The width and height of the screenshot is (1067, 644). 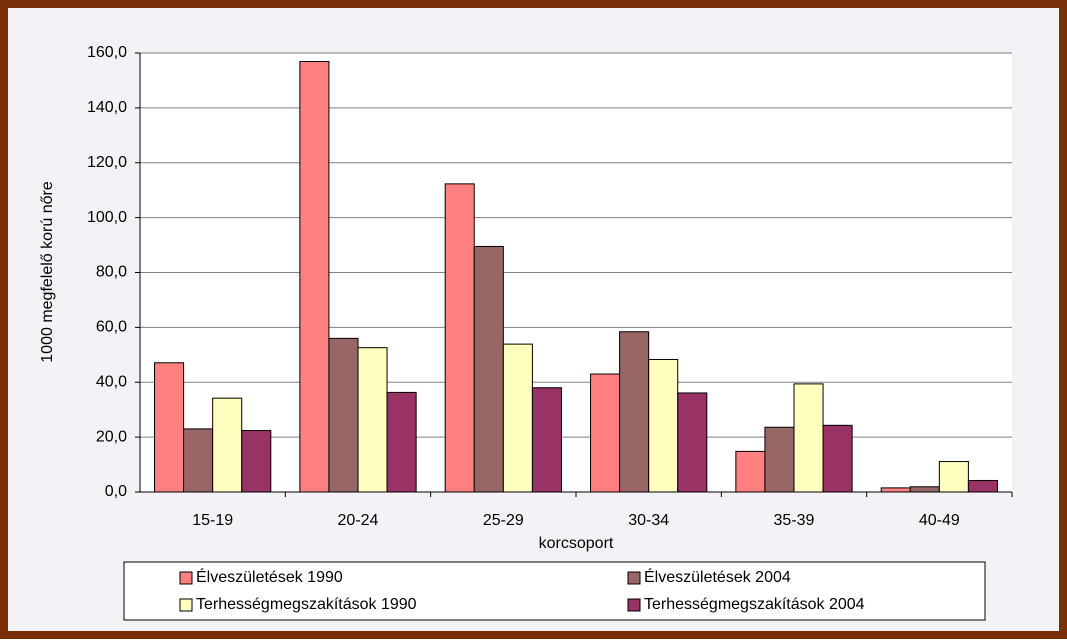 I want to click on y-tick-label: 160,0, so click(x=107, y=52).